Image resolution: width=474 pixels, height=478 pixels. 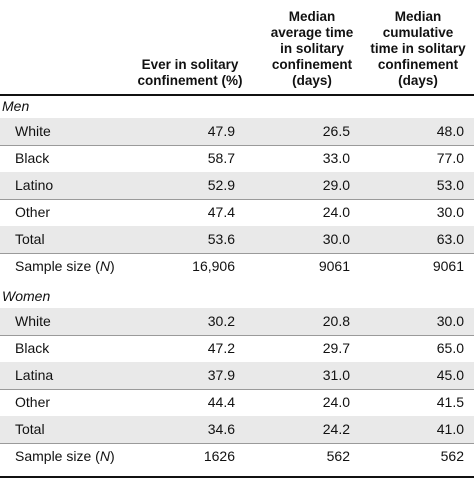 I want to click on table-cell: 47.4, so click(x=221, y=212).